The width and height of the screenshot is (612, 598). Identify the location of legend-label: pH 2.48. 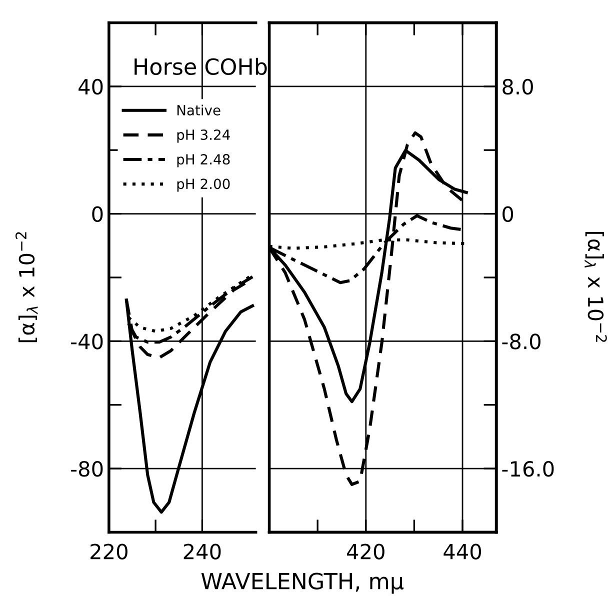
(203, 161).